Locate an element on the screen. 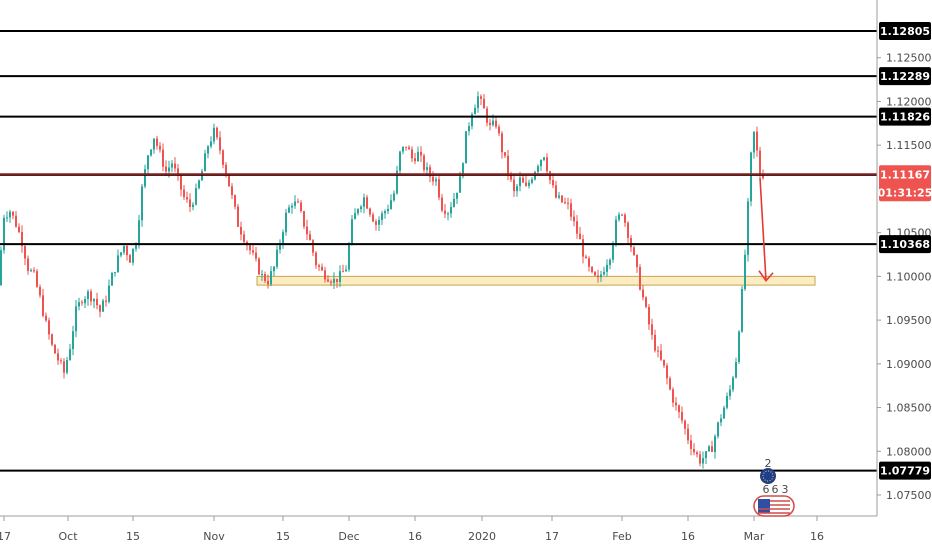  support-zone-layer is located at coordinates (536, 280).